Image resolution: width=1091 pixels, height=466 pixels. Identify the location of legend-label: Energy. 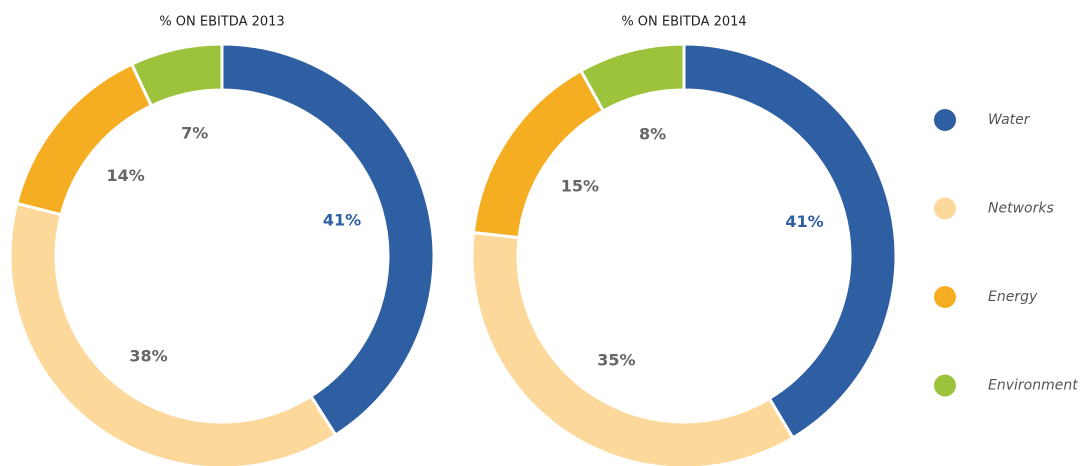
(1013, 297).